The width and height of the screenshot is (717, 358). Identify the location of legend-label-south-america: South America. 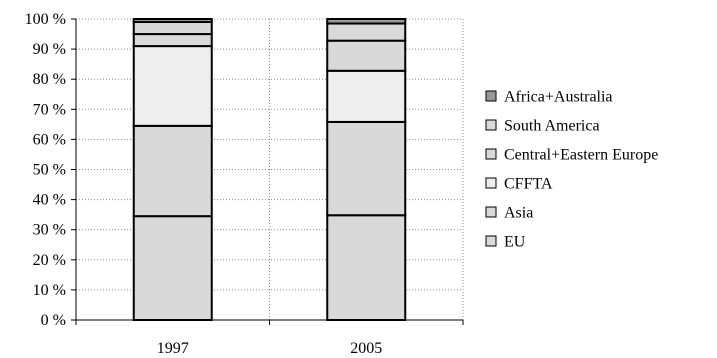
(552, 126).